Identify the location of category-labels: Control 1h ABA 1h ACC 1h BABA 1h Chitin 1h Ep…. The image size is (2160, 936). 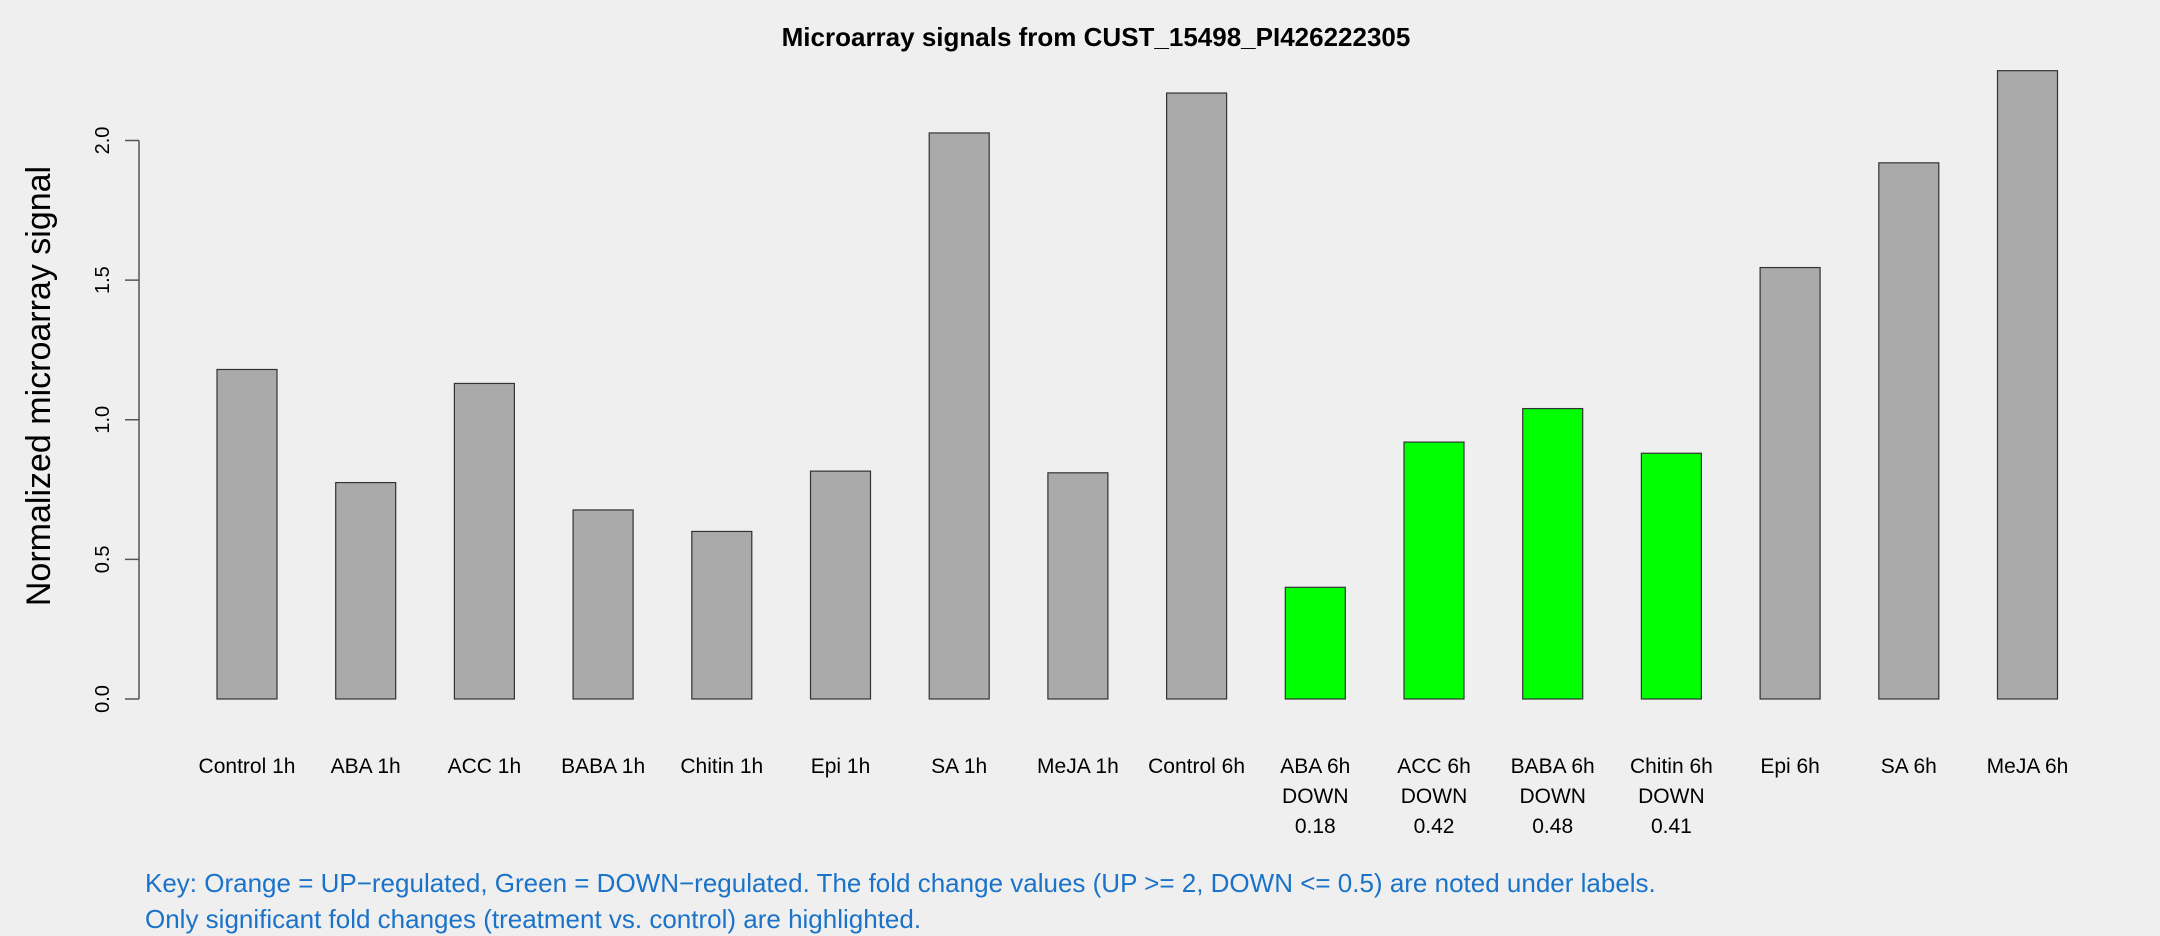
(1134, 796).